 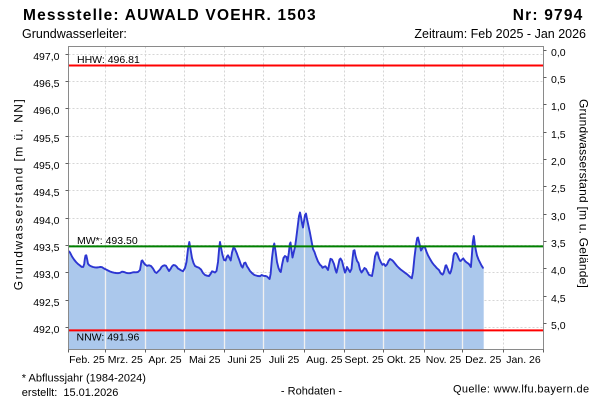 I want to click on svg-text: 496,5, so click(x=46, y=84).